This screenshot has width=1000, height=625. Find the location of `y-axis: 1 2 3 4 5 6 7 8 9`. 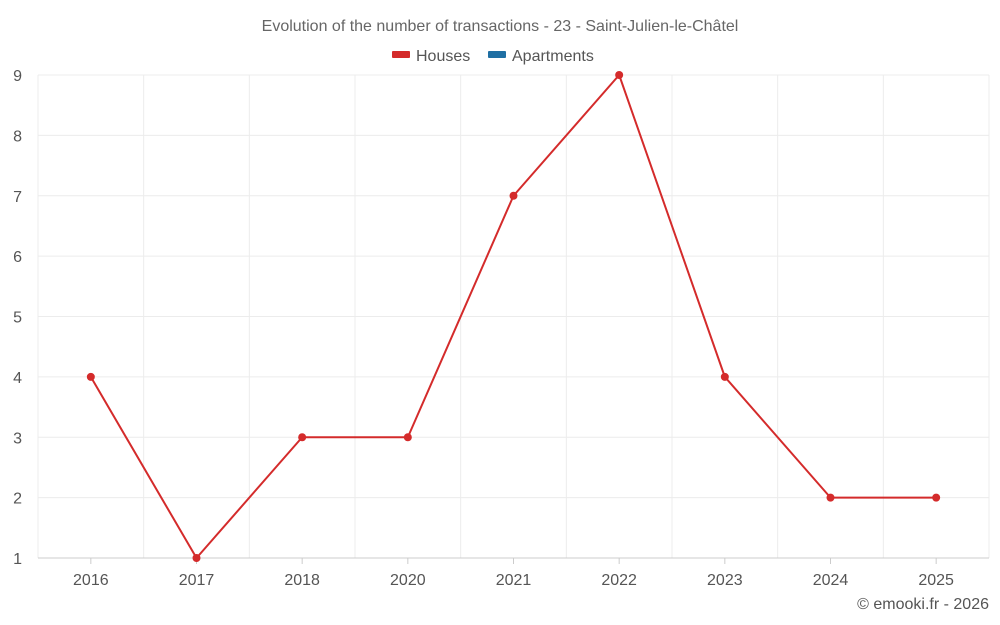

y-axis: 1 2 3 4 5 6 7 8 9 is located at coordinates (17, 318).